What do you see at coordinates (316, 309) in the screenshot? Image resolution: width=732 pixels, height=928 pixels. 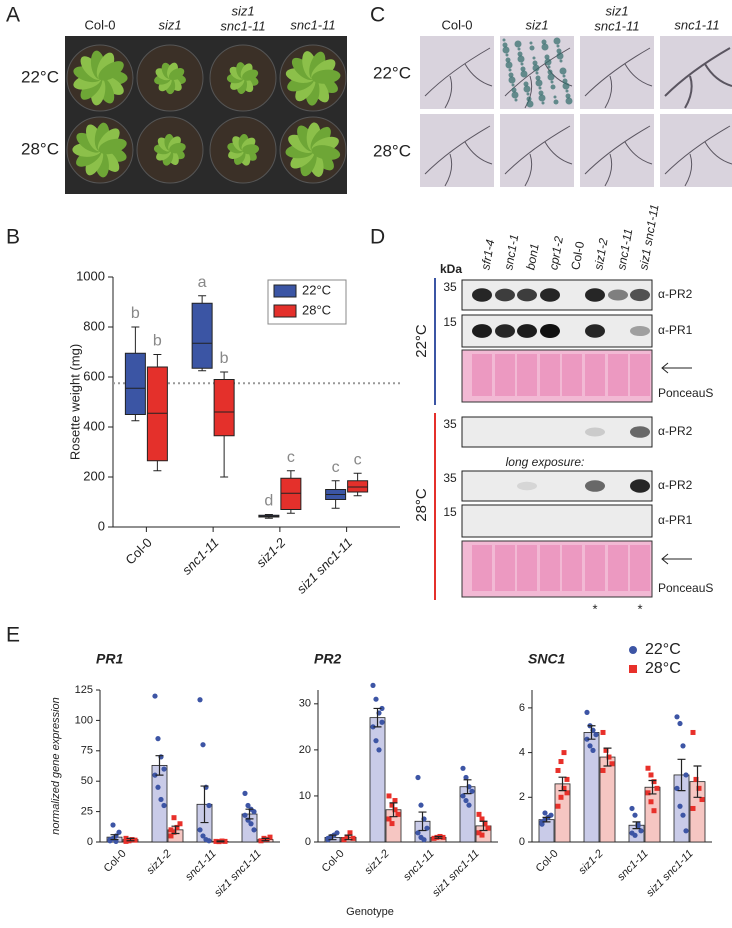 I see `legend-label: 28°C` at bounding box center [316, 309].